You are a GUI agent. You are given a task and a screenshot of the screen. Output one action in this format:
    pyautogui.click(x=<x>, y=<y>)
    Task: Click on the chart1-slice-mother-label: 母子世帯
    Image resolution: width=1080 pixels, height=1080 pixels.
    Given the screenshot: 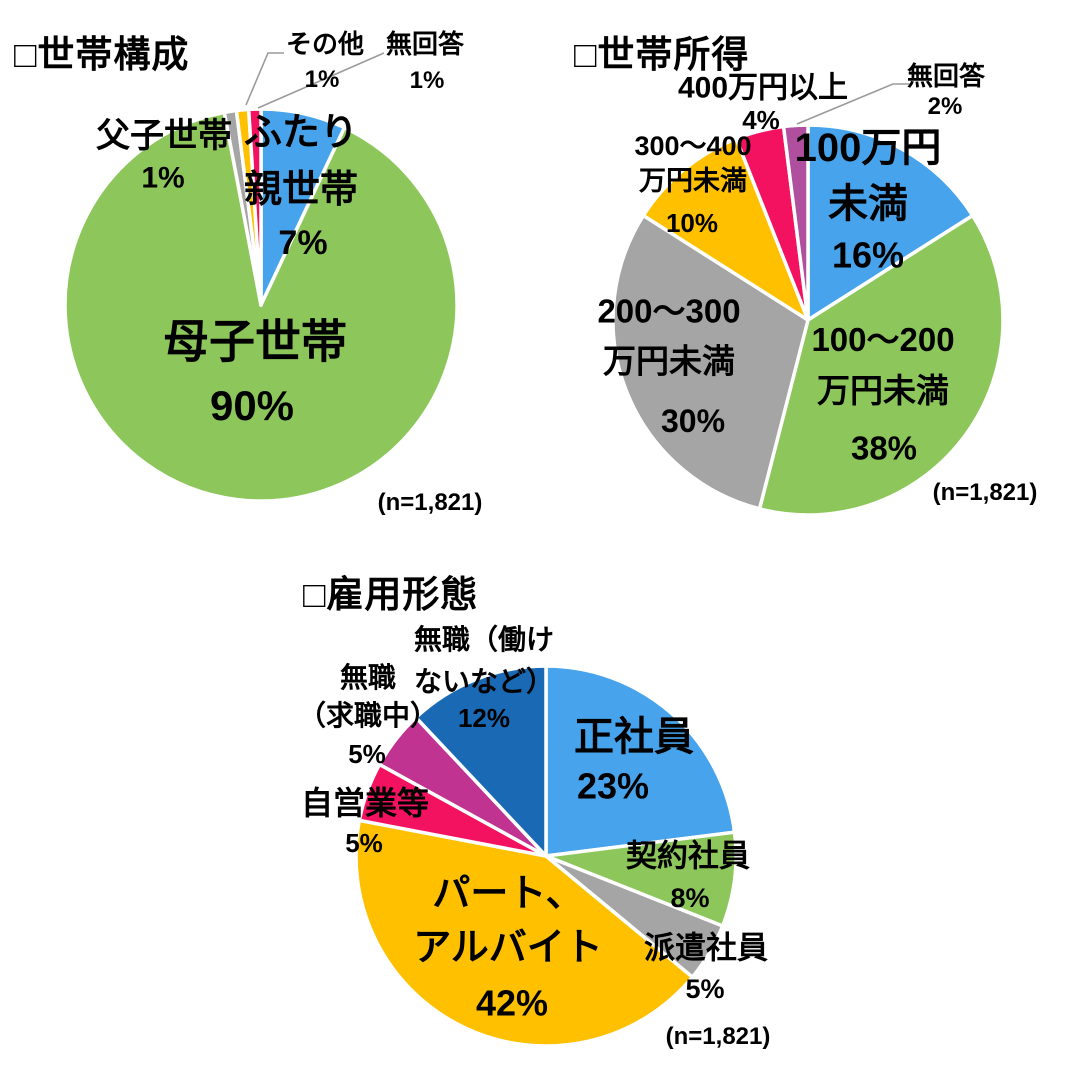 What is the action you would take?
    pyautogui.click(x=255, y=341)
    